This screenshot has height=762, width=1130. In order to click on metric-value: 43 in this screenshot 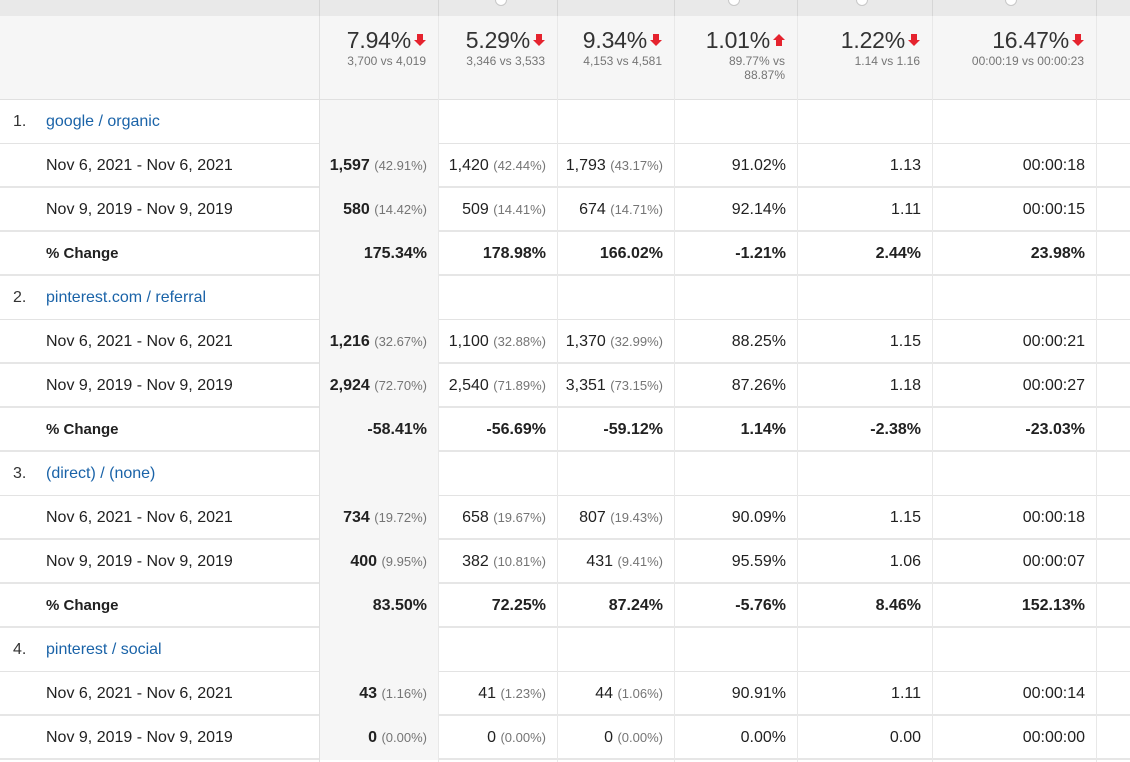, I will do `click(368, 693)`.